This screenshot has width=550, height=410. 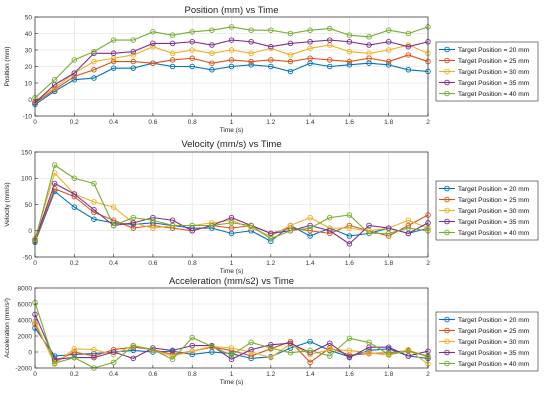 I want to click on x-tick-label: 1.6, so click(x=349, y=374).